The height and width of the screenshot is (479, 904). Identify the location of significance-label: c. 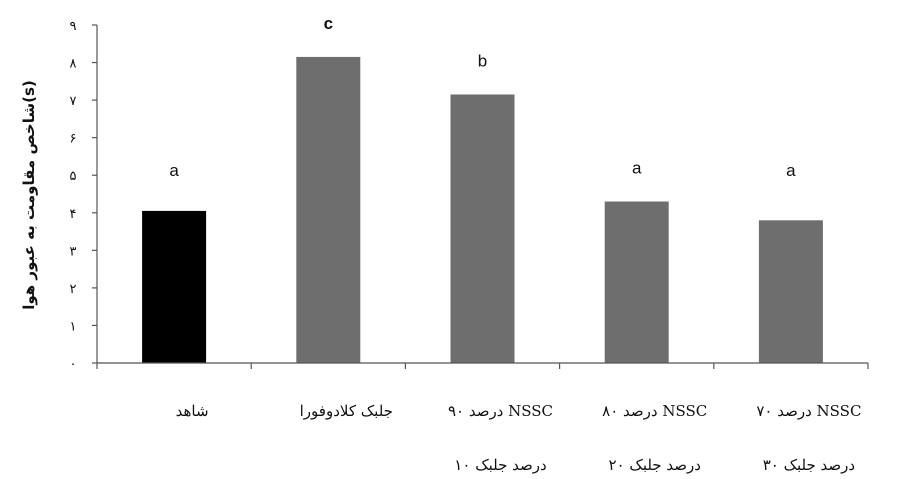
(328, 23).